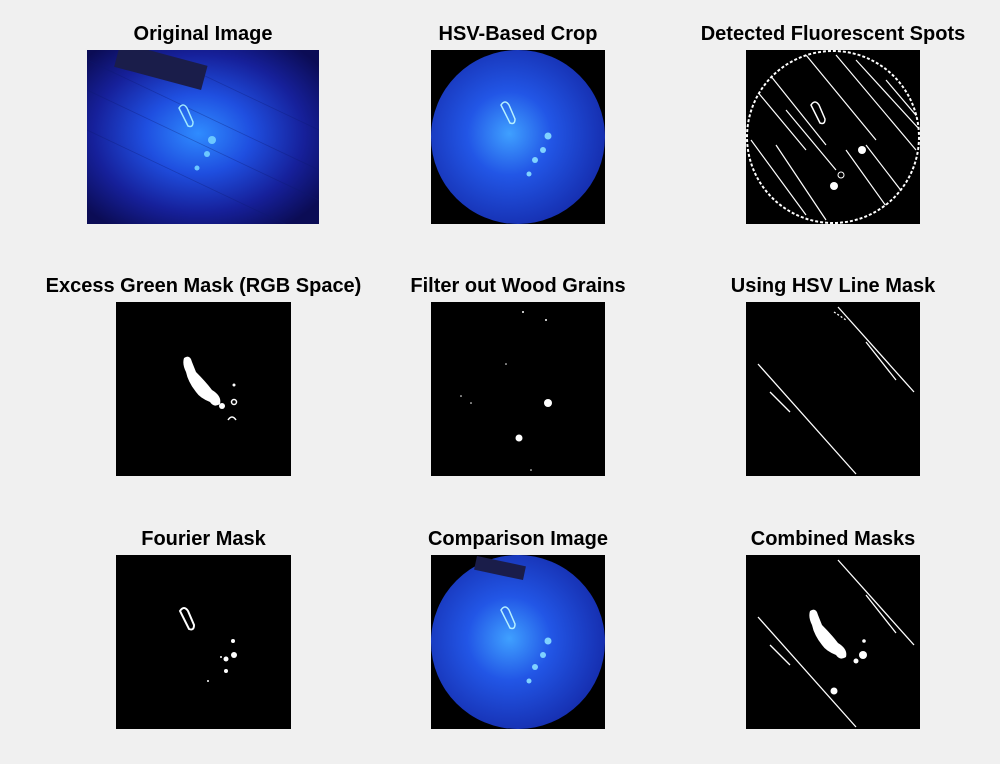  I want to click on panel-title: Original Image, so click(203, 34).